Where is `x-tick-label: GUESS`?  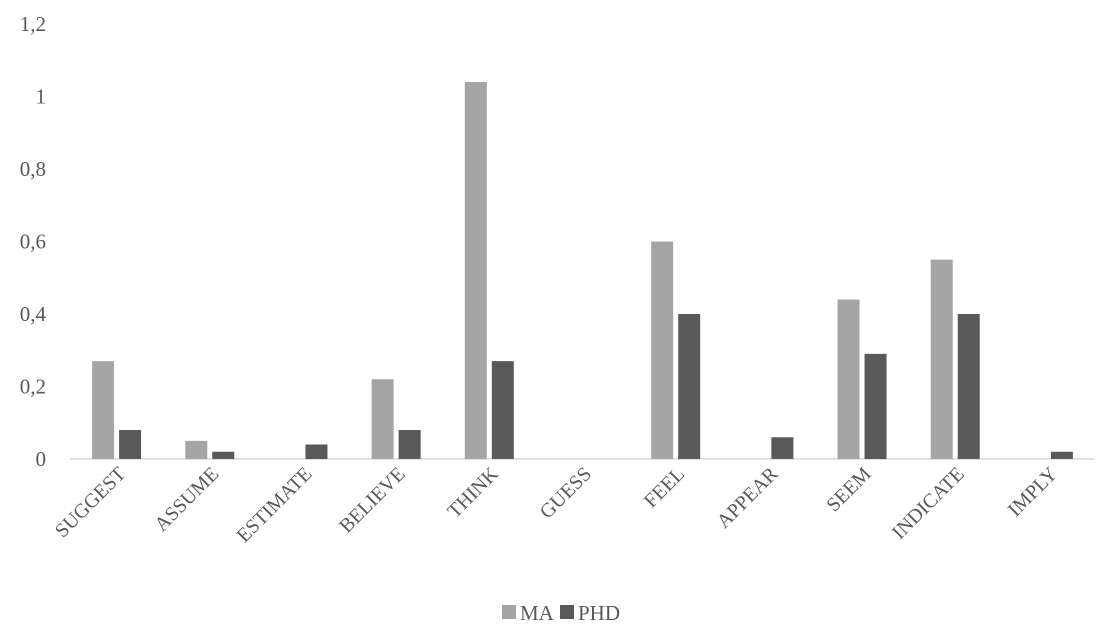
x-tick-label: GUESS is located at coordinates (566, 493).